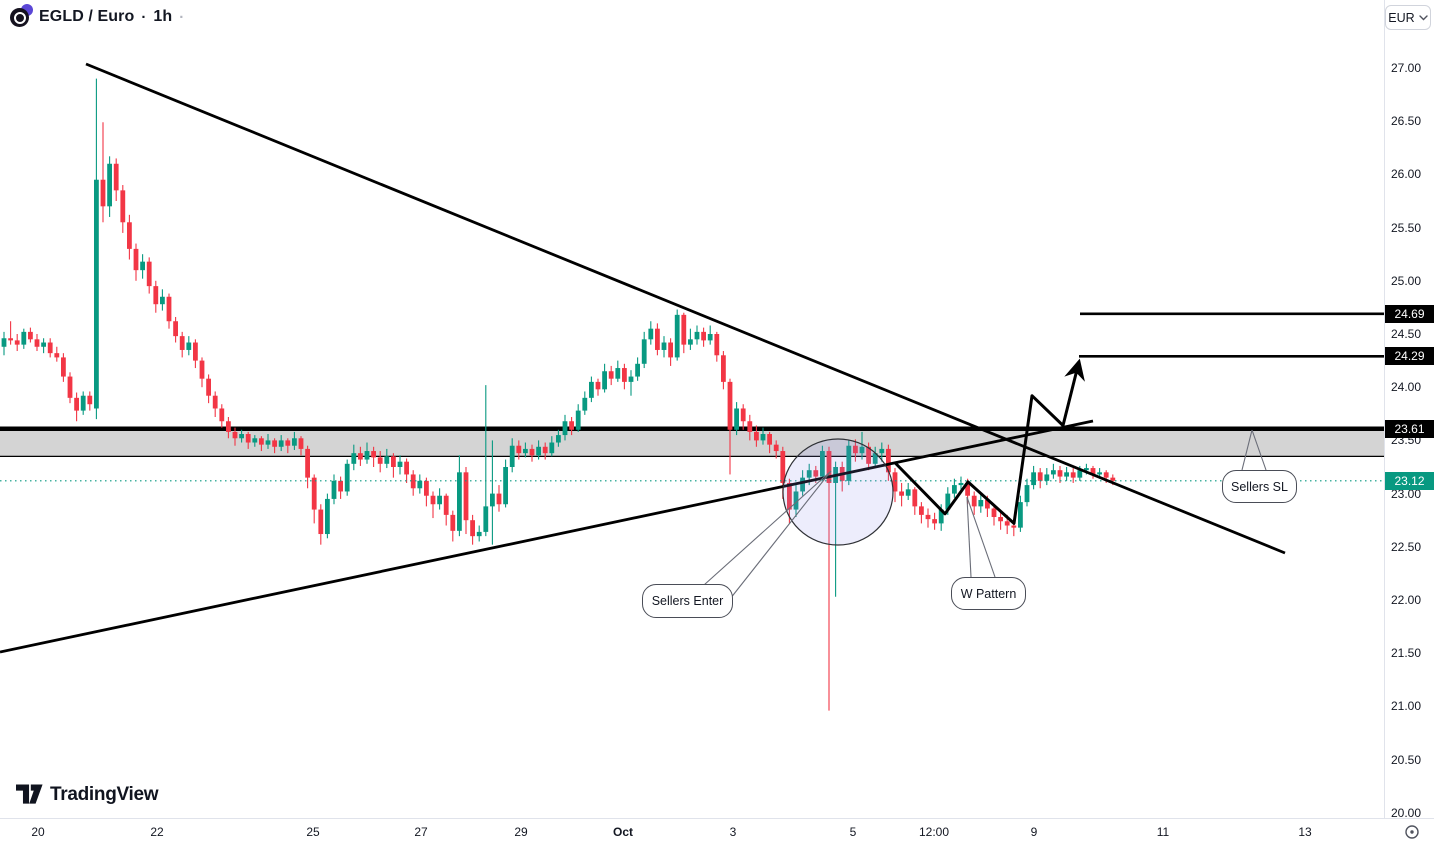 The width and height of the screenshot is (1434, 844). Describe the element at coordinates (1406, 546) in the screenshot. I see `price-tick: 22.50` at that location.